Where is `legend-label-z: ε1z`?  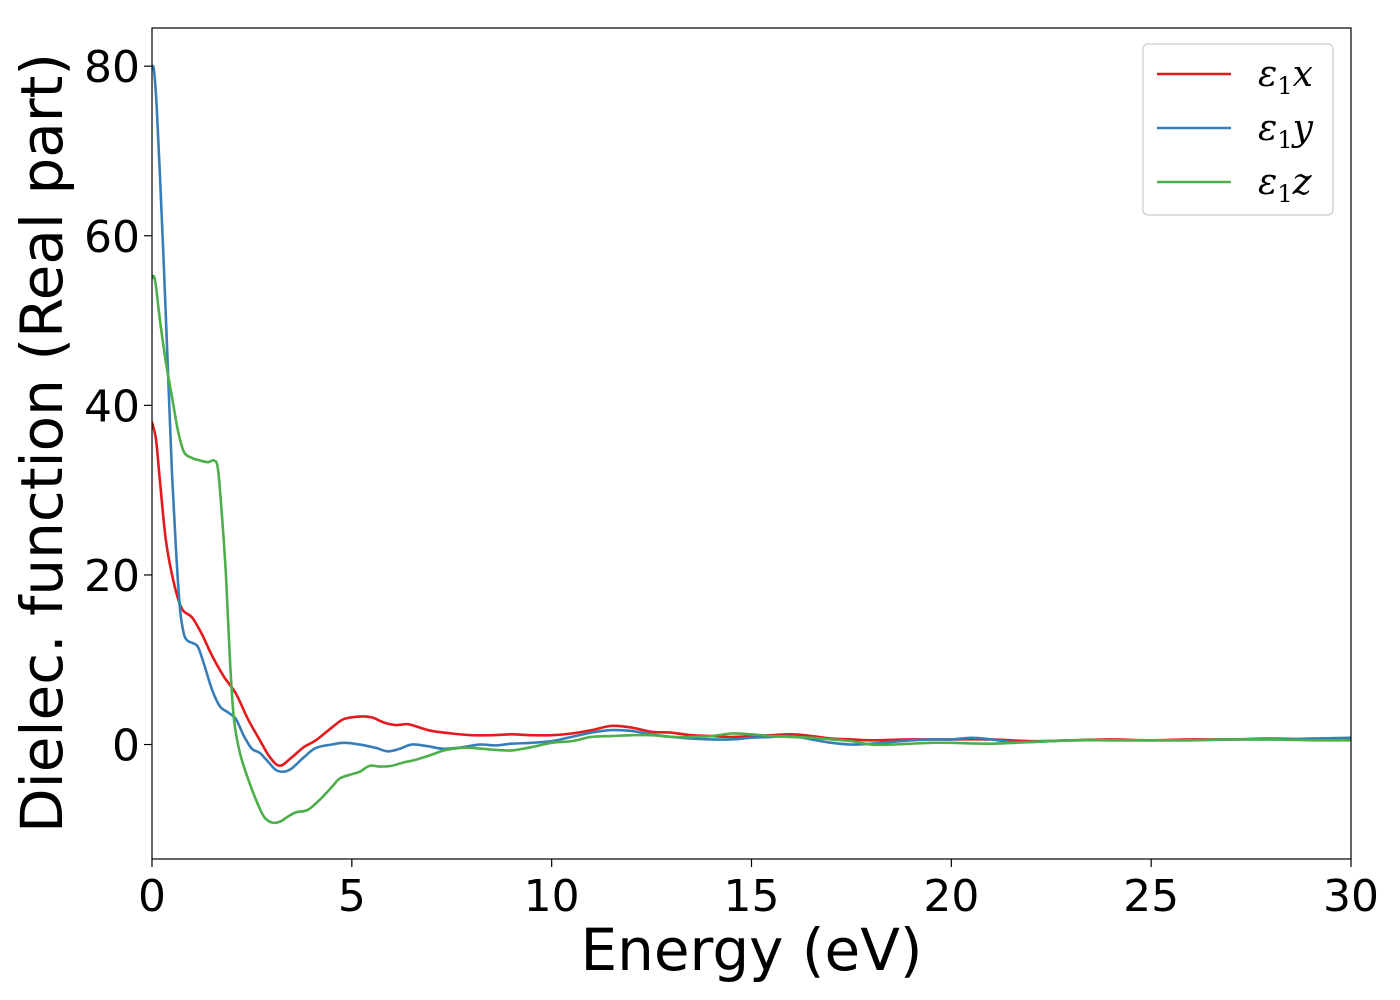
legend-label-z: ε1z is located at coordinates (1285, 185).